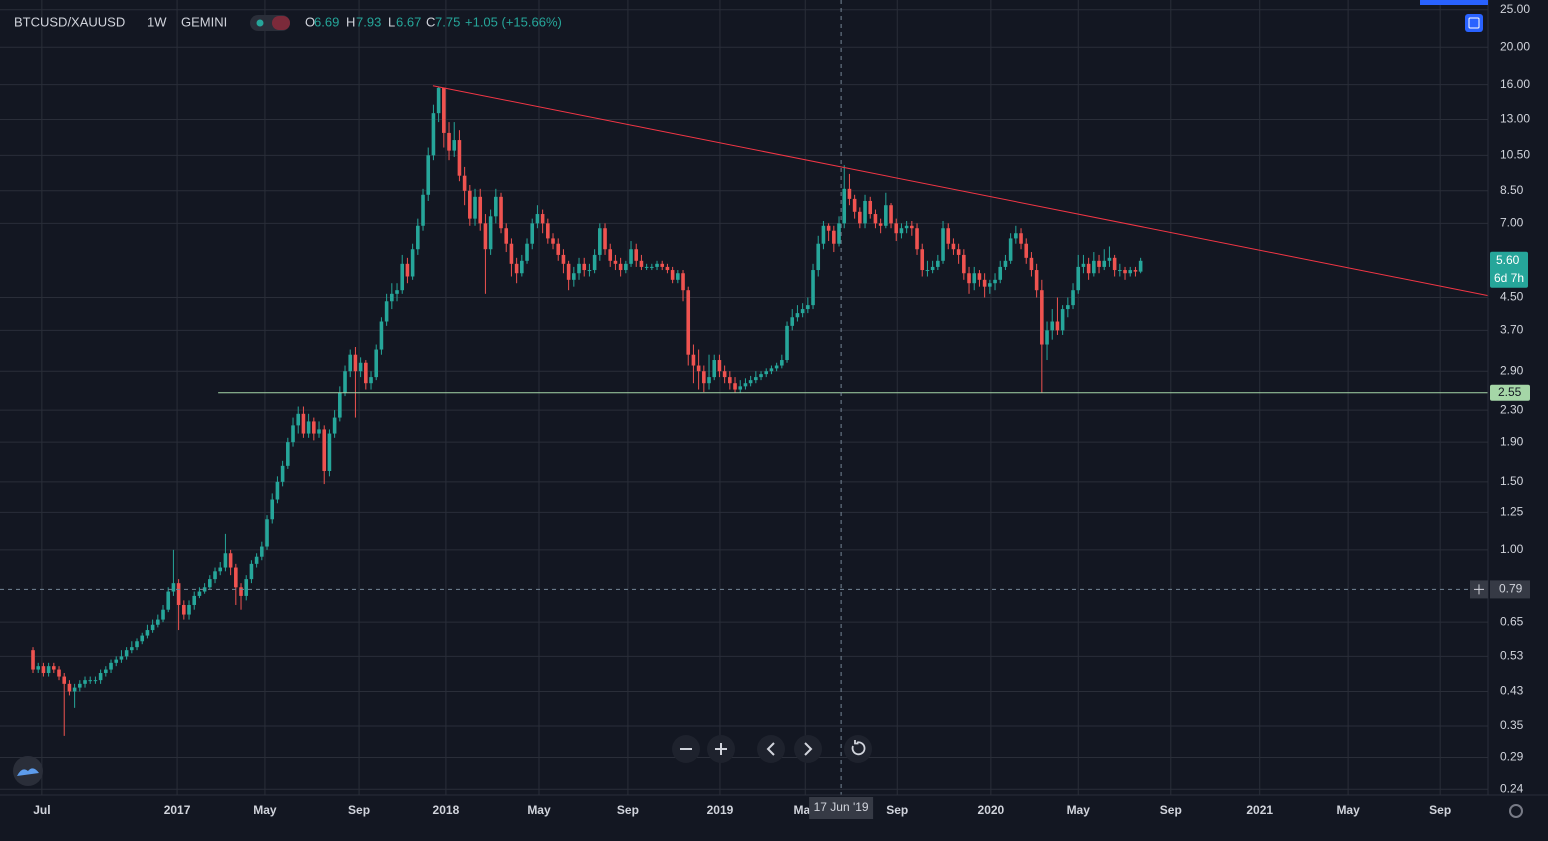 This screenshot has width=1548, height=841. I want to click on crosshair-date-tag, so click(841, 808).